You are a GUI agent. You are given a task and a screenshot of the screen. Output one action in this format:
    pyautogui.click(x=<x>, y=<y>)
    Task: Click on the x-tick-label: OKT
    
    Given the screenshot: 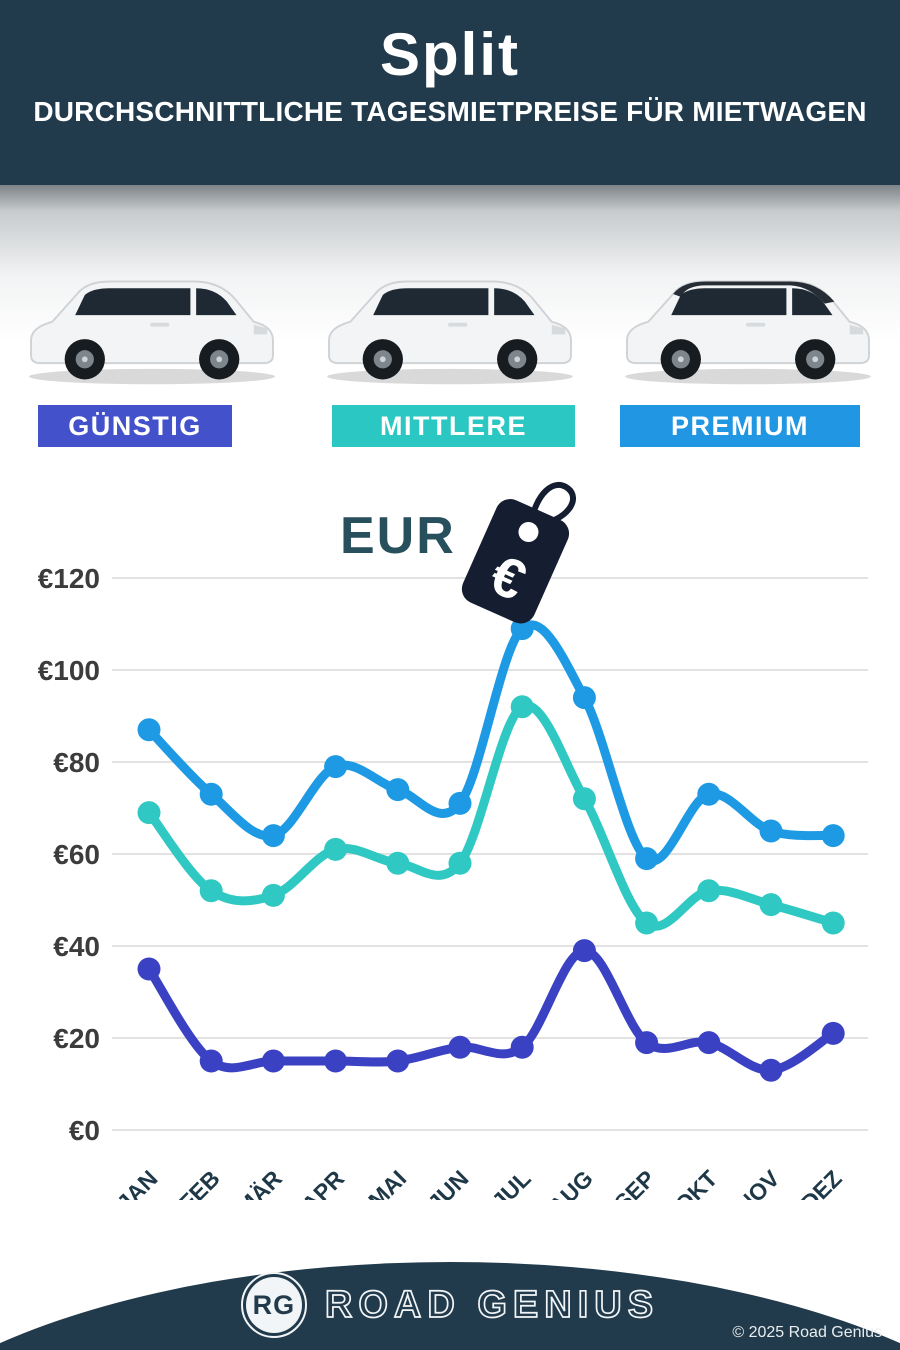 What is the action you would take?
    pyautogui.click(x=696, y=1182)
    